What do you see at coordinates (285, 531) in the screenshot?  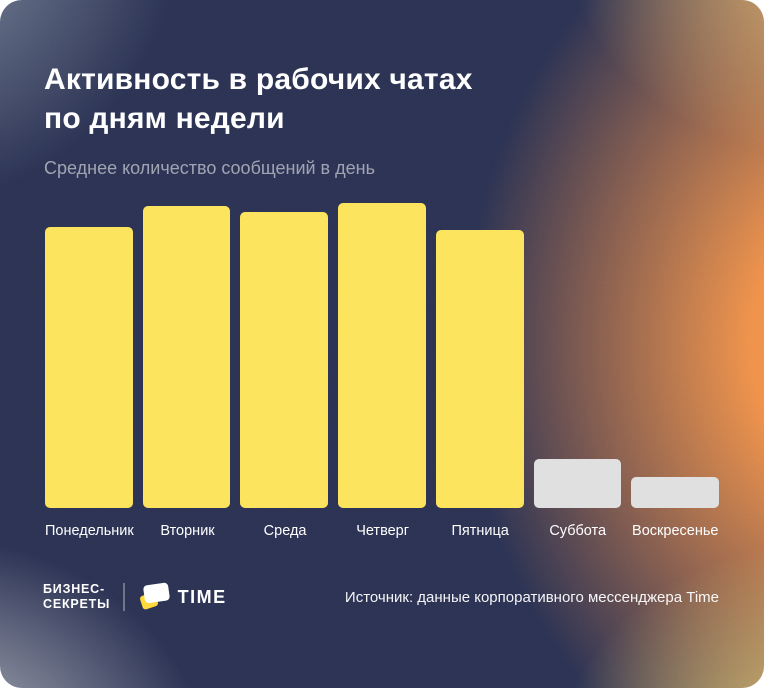 I see `bar-label: Среда` at bounding box center [285, 531].